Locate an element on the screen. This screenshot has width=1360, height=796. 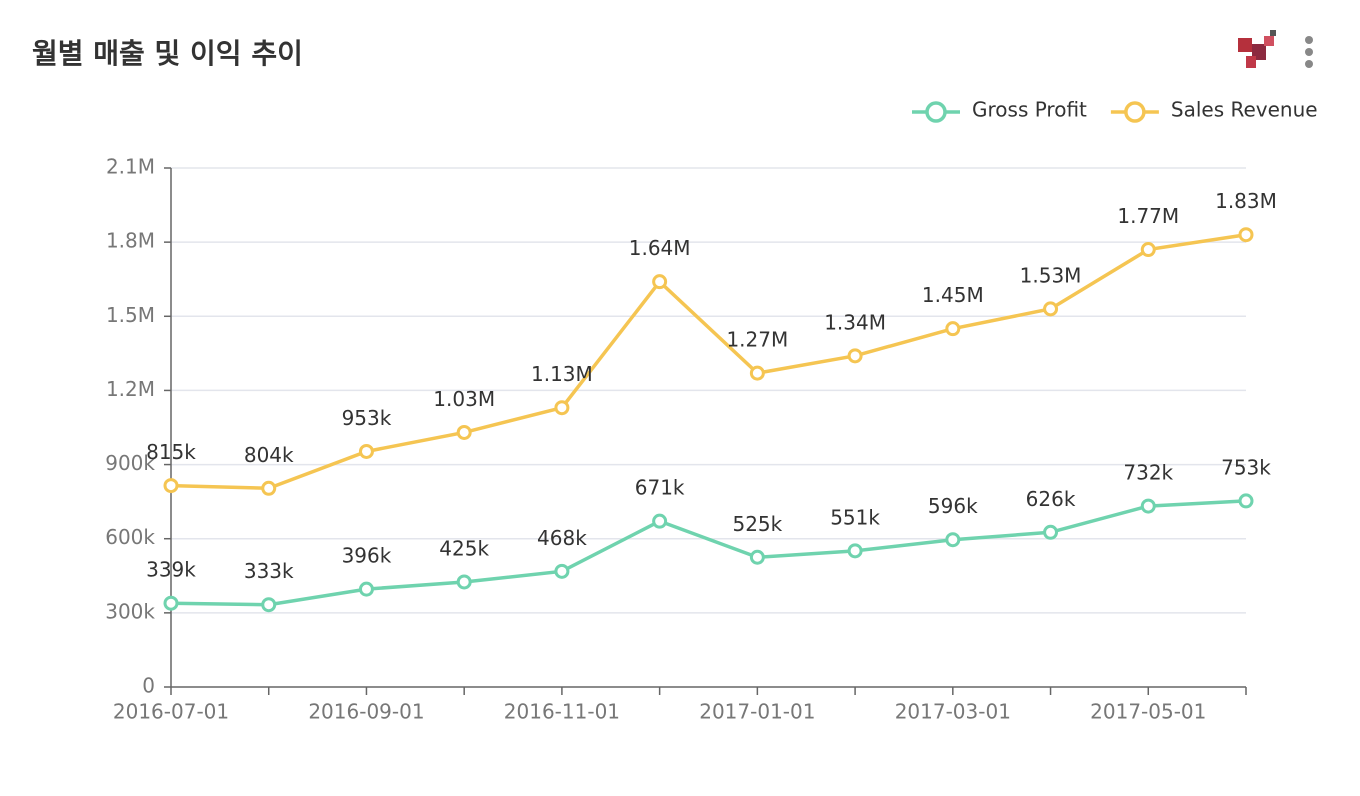
data-label: 626k is located at coordinates (1051, 499).